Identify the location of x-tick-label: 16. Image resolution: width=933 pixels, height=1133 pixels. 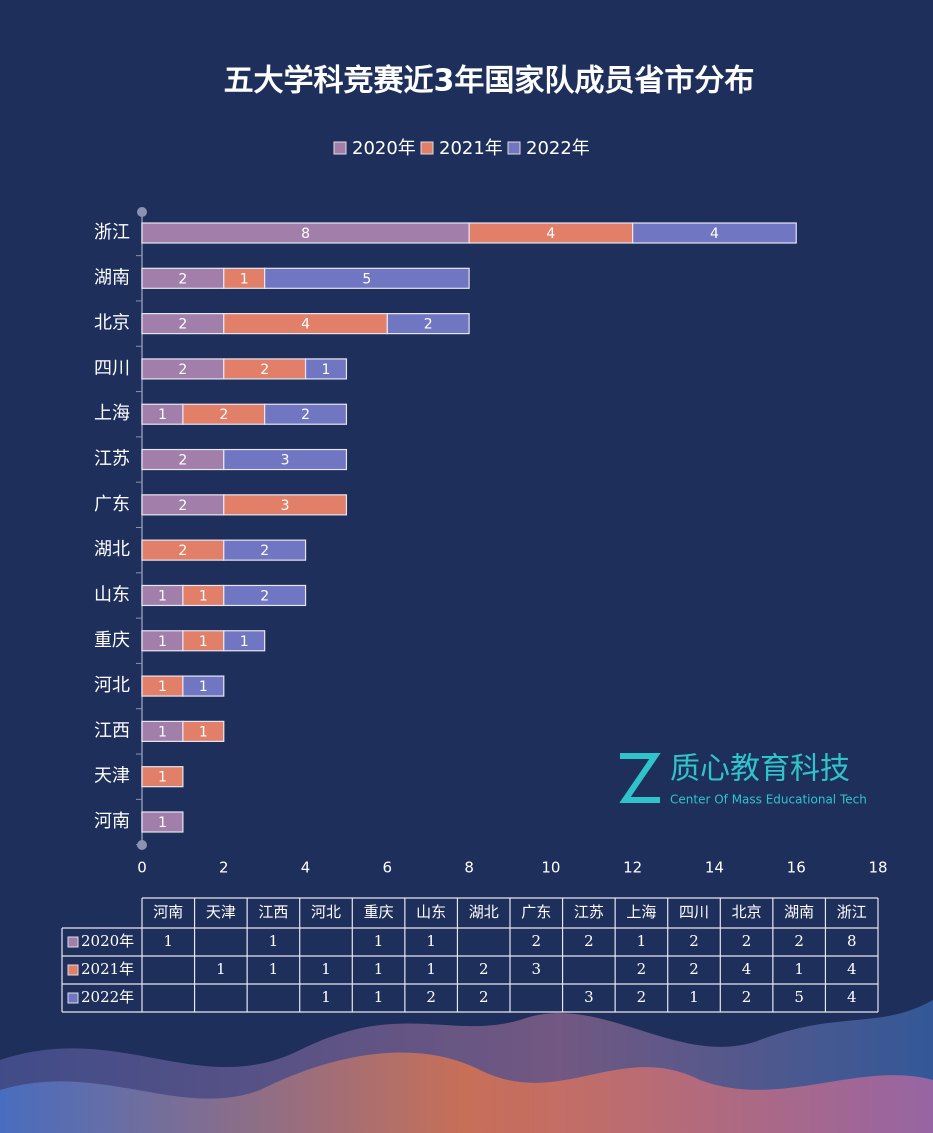
(796, 868).